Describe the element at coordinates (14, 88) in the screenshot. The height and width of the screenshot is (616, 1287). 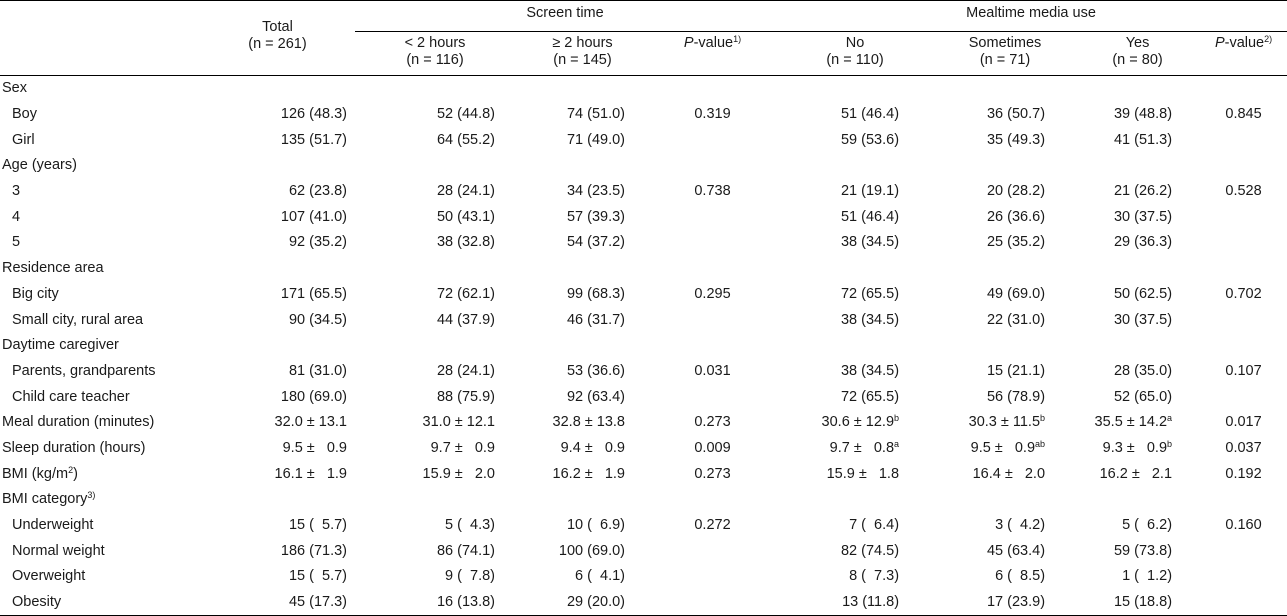
I see `row-label-text: Sex` at that location.